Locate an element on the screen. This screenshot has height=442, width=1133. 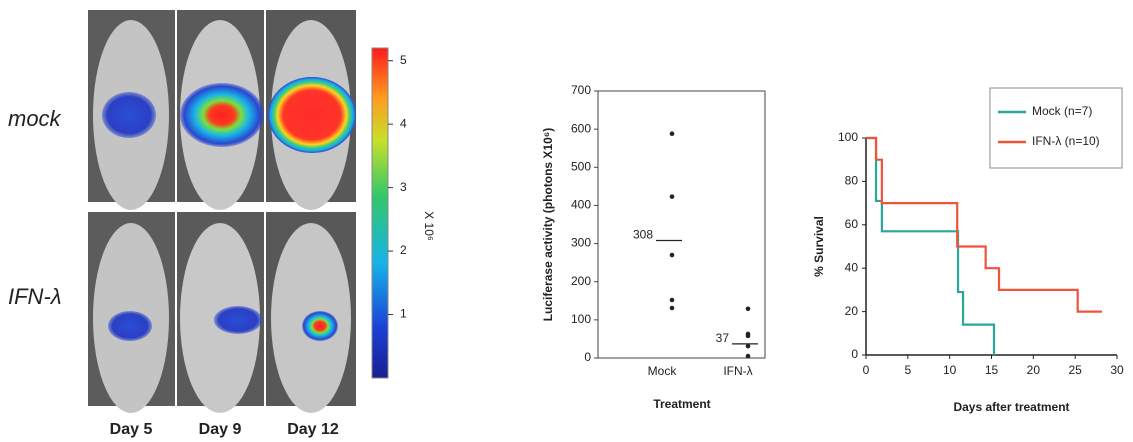
mean-label: 308 is located at coordinates (643, 235).